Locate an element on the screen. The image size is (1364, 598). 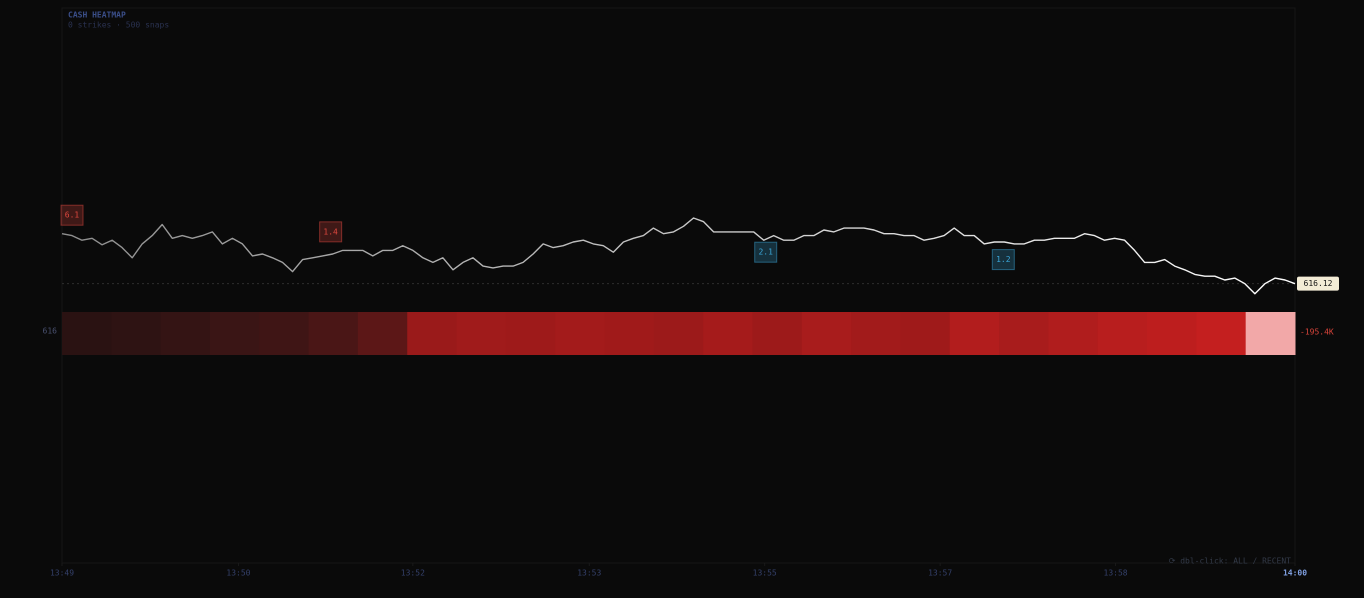
x-tick-label: 13:57 is located at coordinates (940, 573).